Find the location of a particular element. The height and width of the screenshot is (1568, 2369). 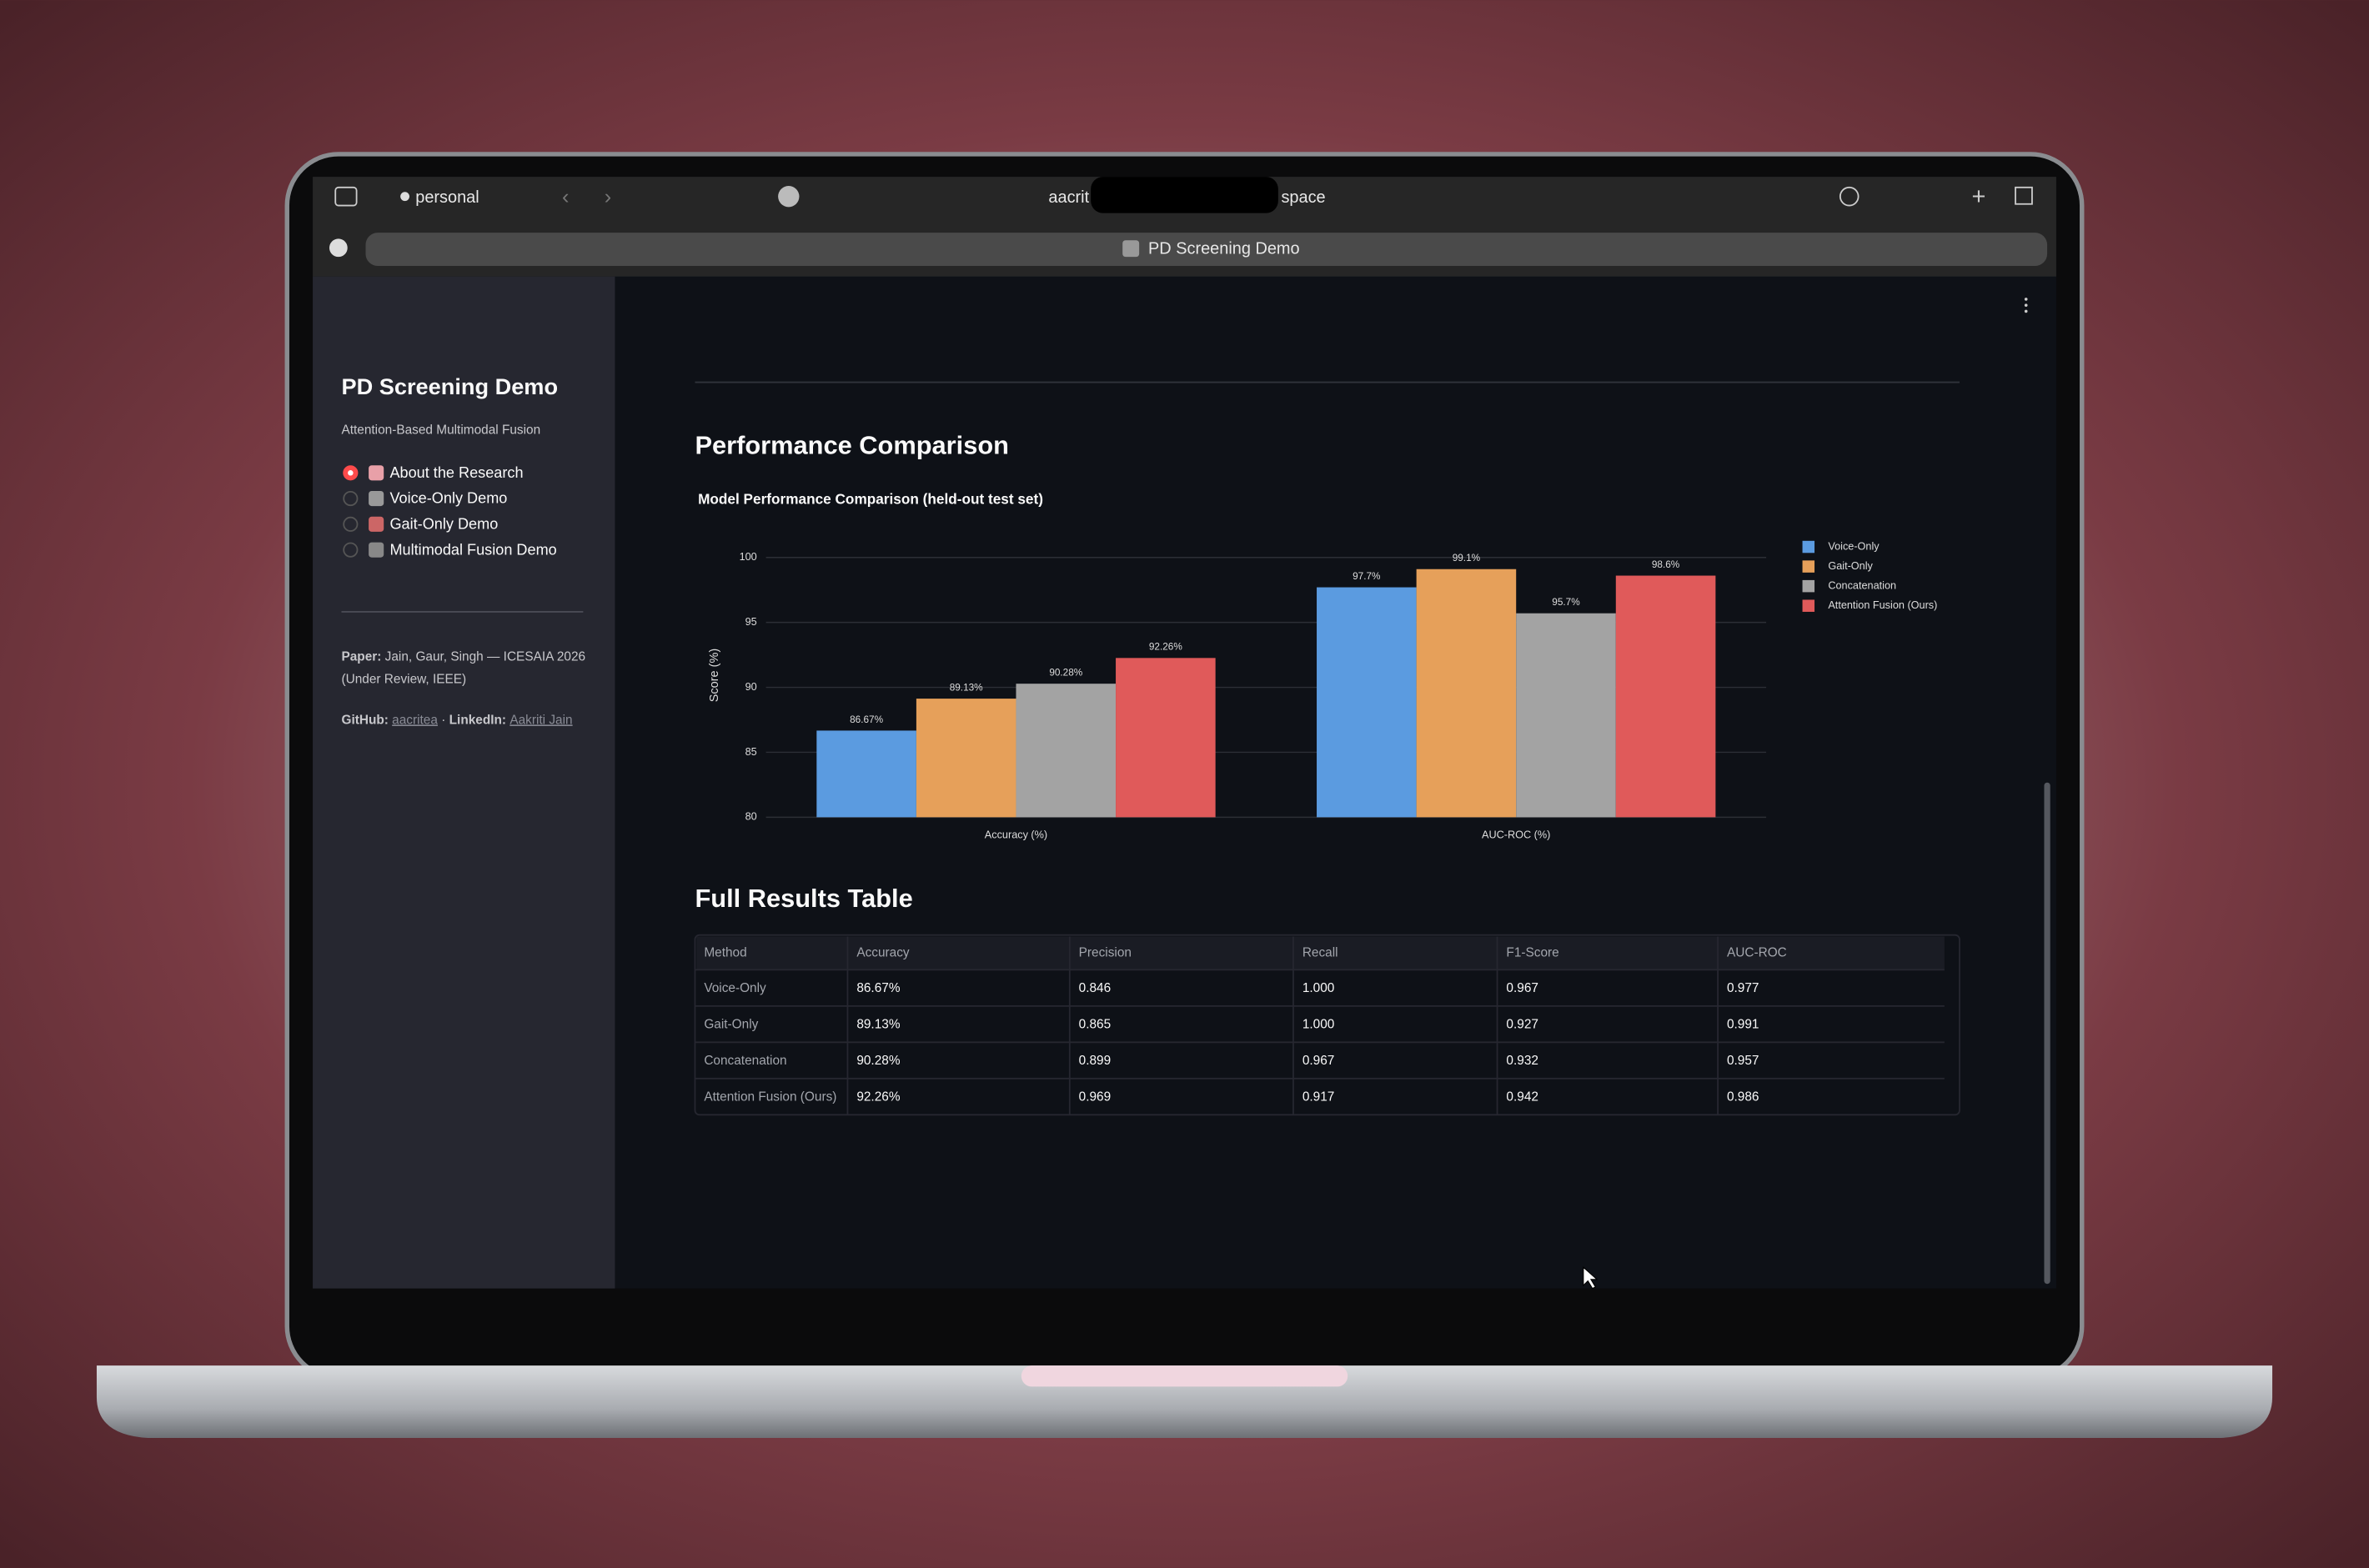

github-link: aacritea is located at coordinates (415, 720).